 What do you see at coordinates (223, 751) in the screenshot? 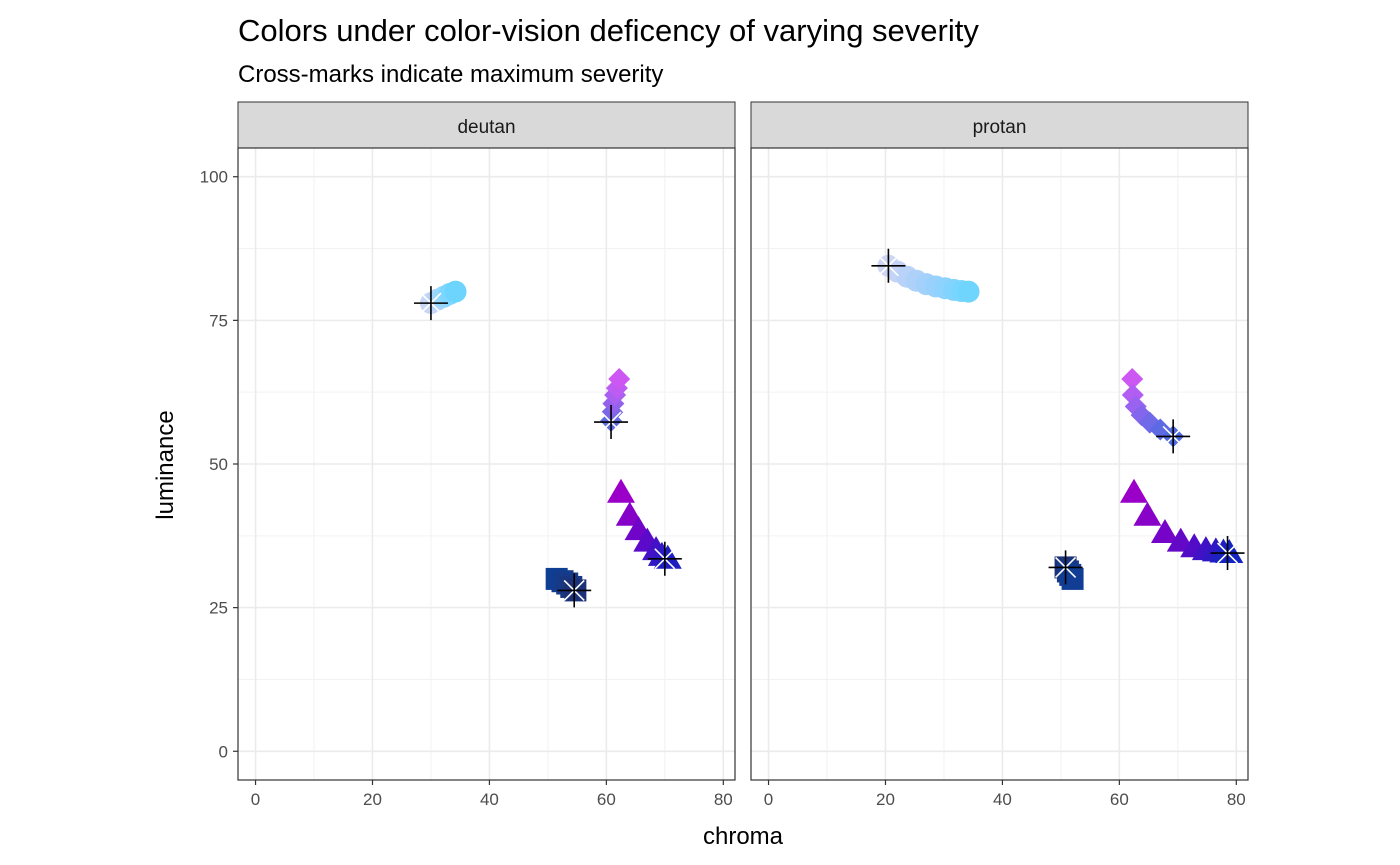
I see `y-tick-label: 0` at bounding box center [223, 751].